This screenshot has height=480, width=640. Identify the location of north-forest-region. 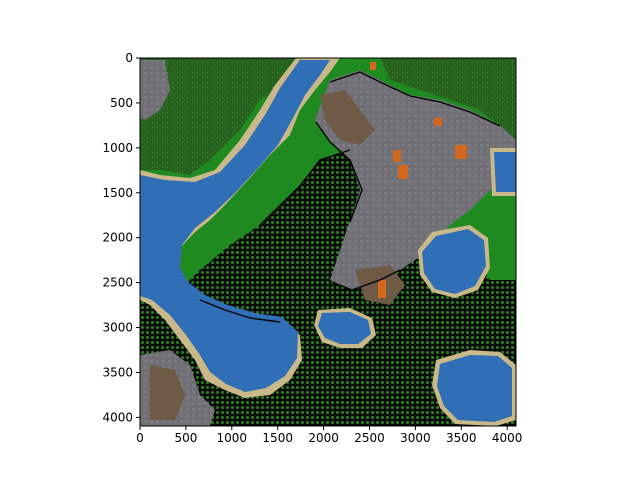
(220, 116).